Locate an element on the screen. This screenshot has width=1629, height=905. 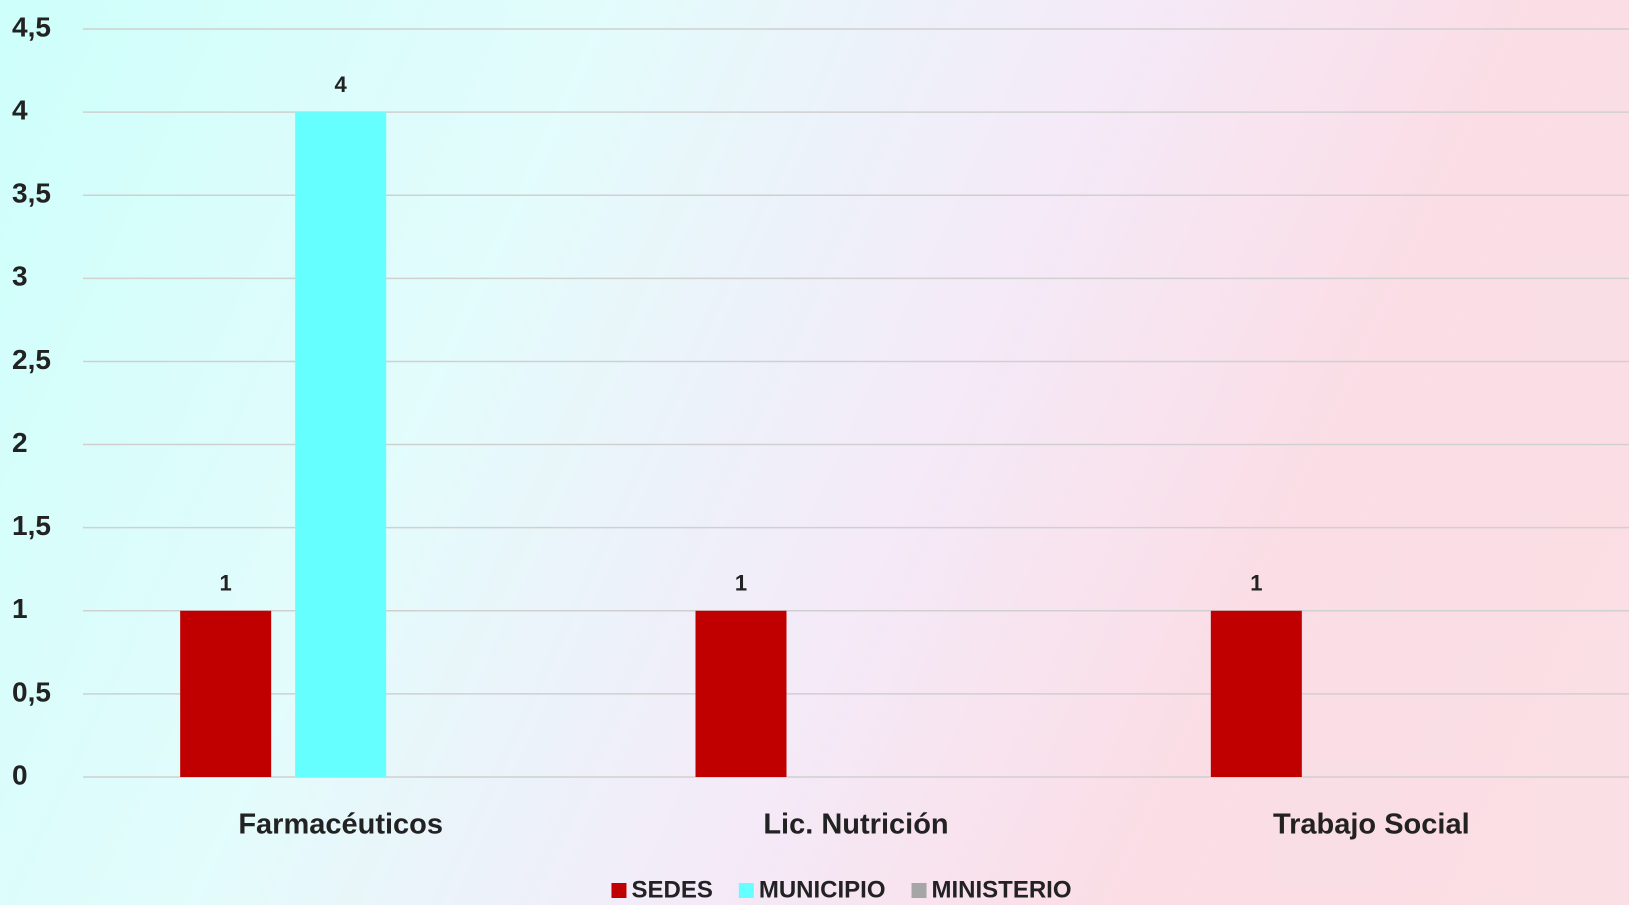
x-tick-label: Farmacéuticos is located at coordinates (340, 825).